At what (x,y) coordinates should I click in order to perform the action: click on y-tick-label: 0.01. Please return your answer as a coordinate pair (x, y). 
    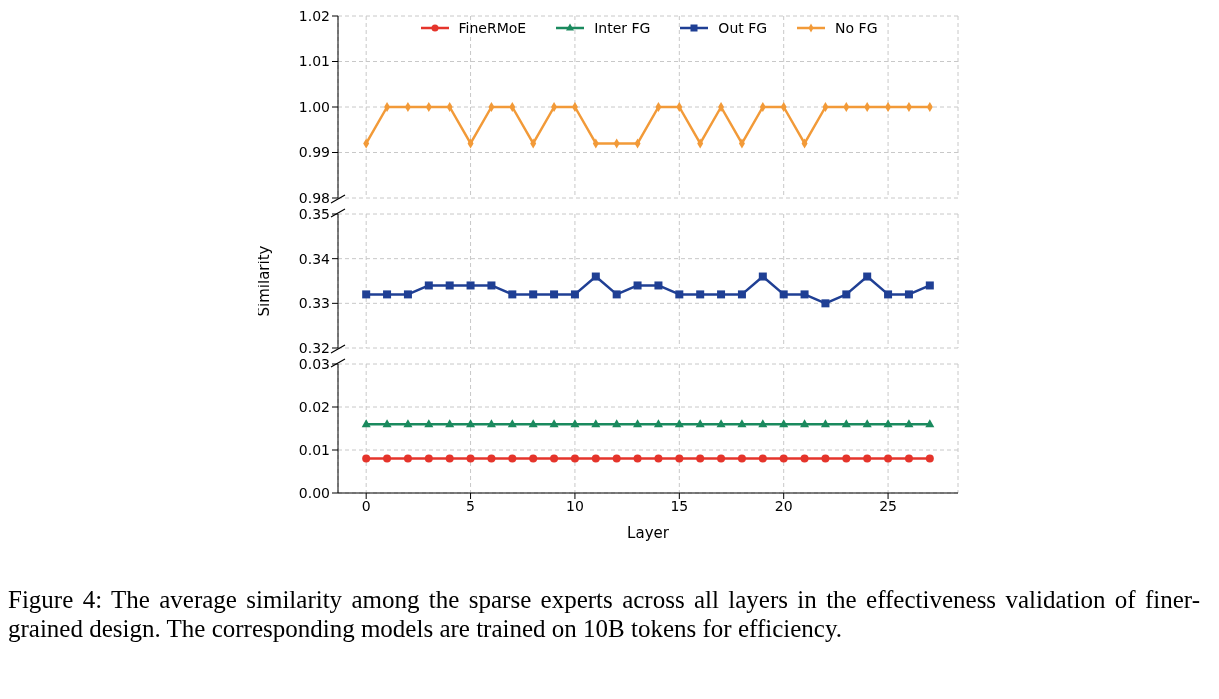
    Looking at the image, I should click on (314, 449).